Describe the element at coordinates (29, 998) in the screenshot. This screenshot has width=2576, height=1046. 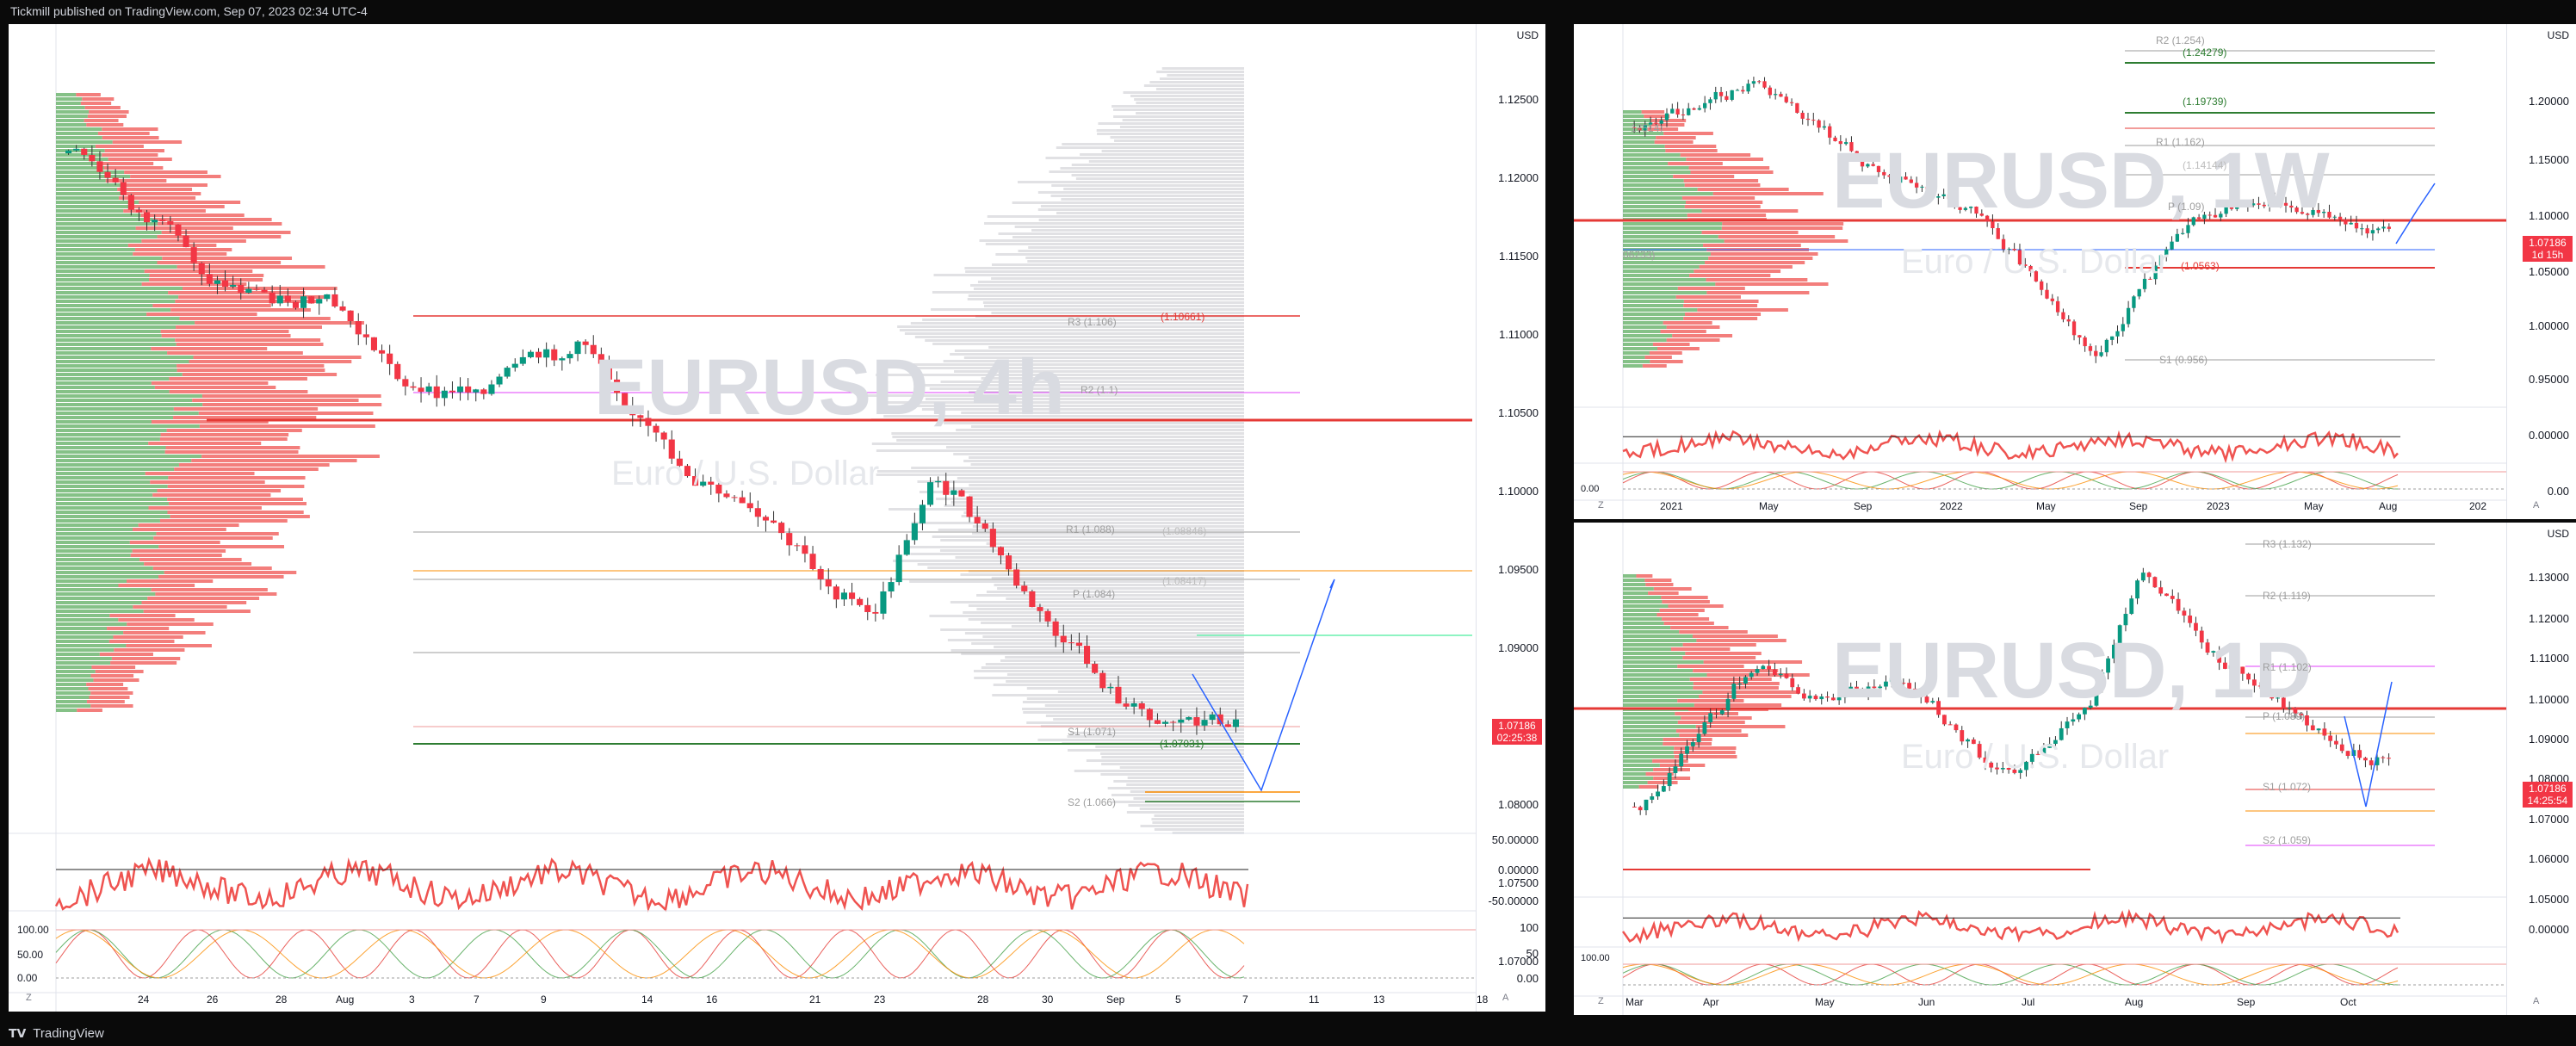
I see `zoom-corner-left: Z` at that location.